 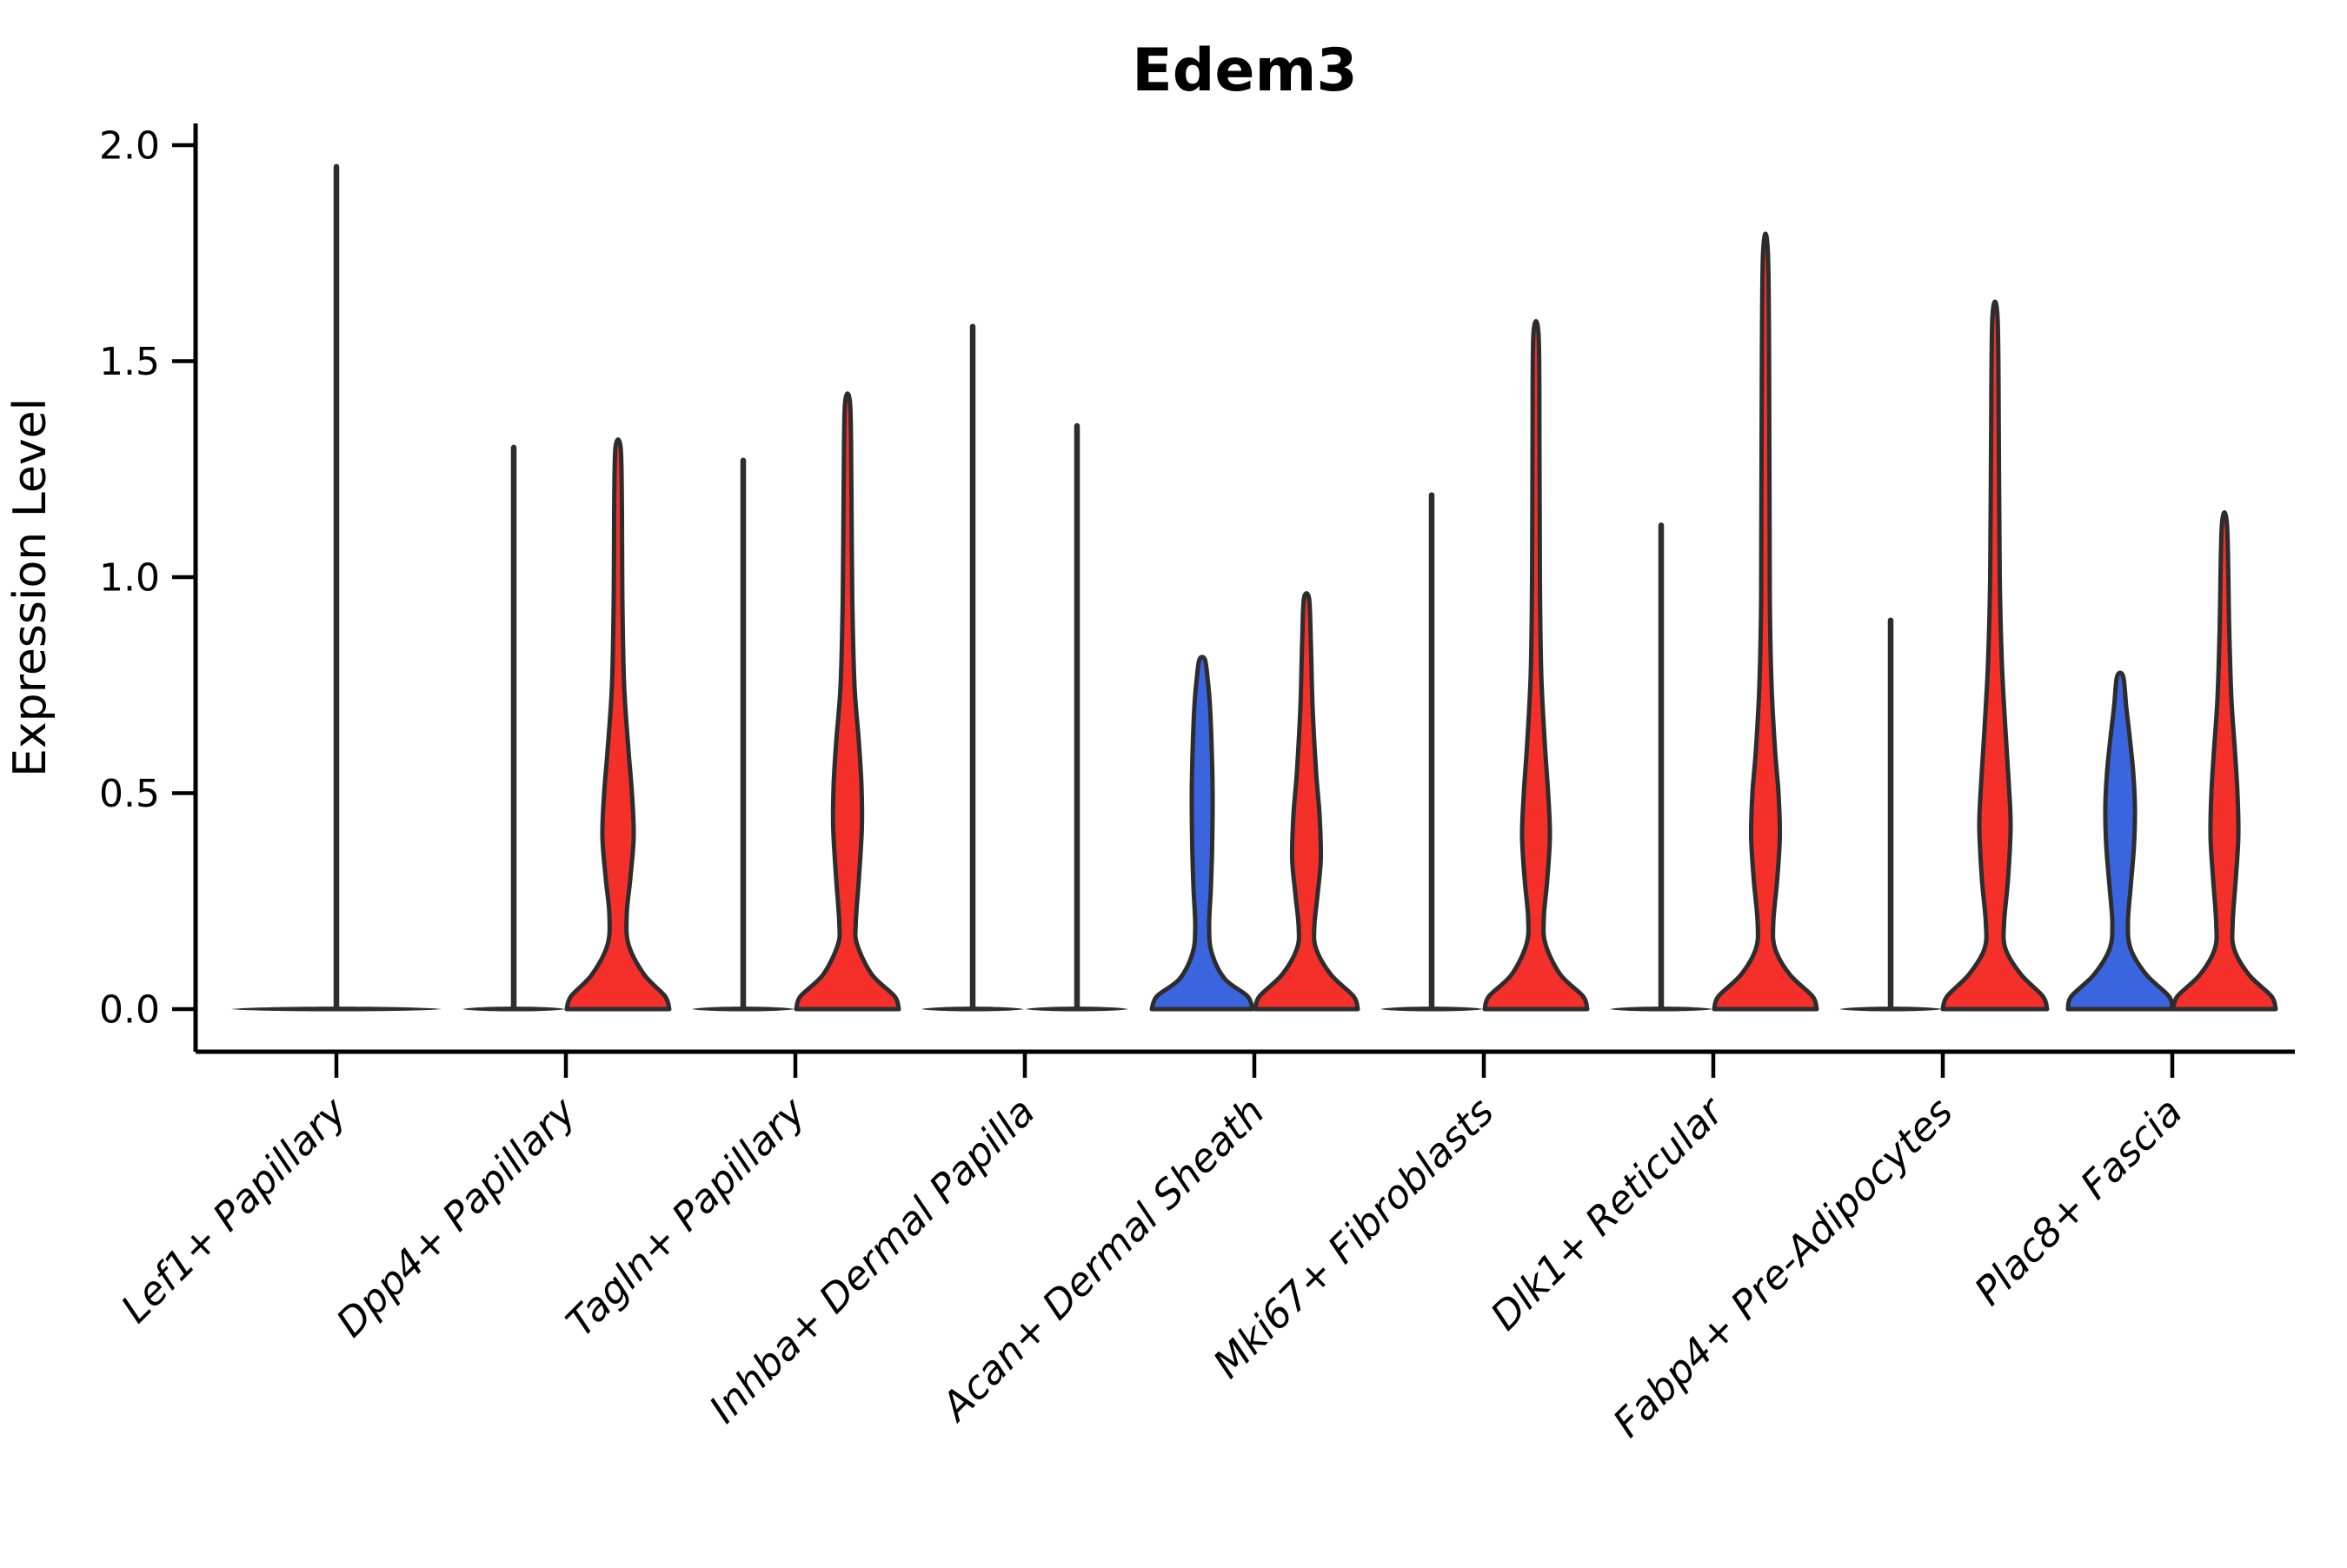 I want to click on x-tick-label-plac8-fascia: Plac8+ Fascia, so click(x=2078, y=1201).